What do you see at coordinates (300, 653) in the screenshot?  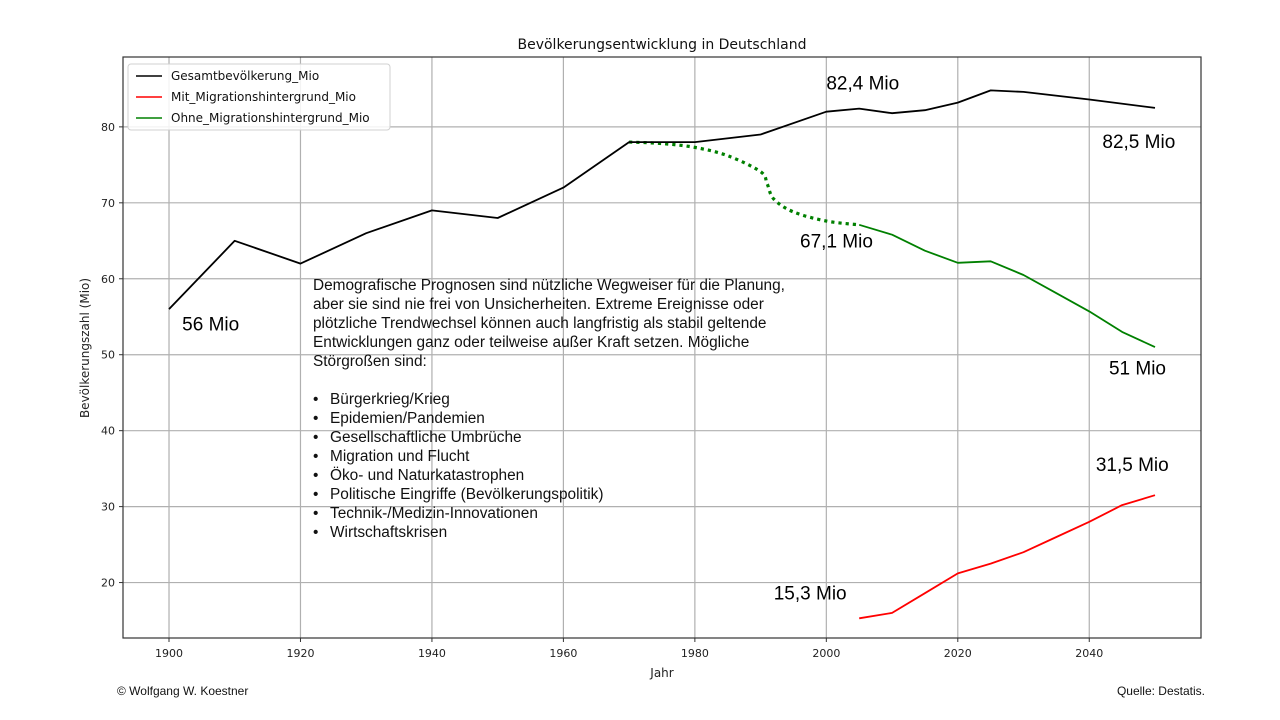 I see `x-tick-label: 1920` at bounding box center [300, 653].